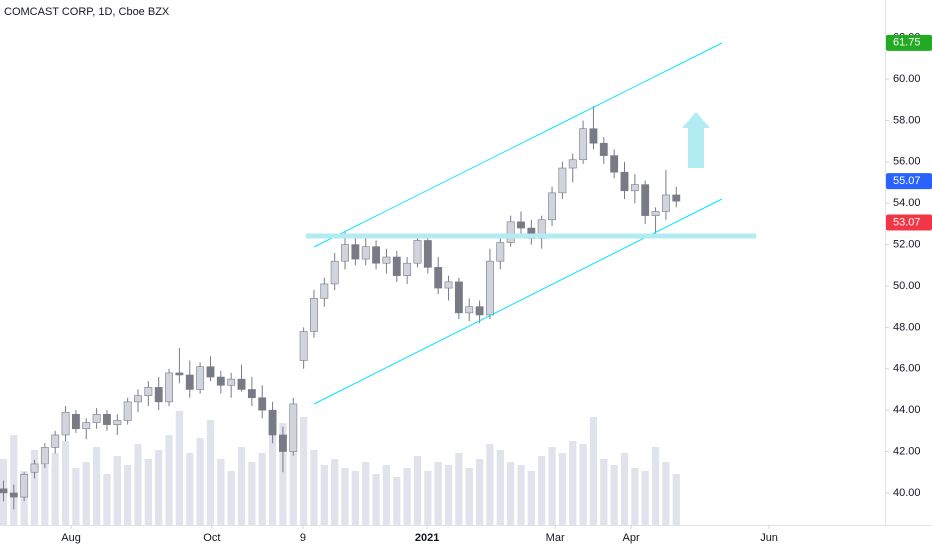 This screenshot has height=550, width=932. I want to click on y-tick-label: 48.00, so click(907, 327).